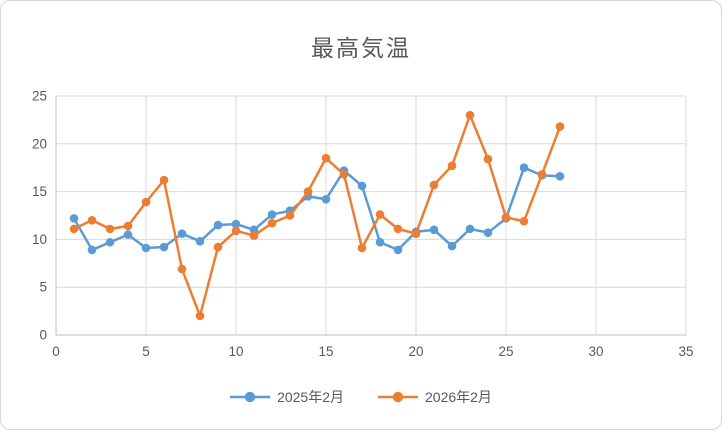  What do you see at coordinates (39, 96) in the screenshot?
I see `y-tick-label: 25` at bounding box center [39, 96].